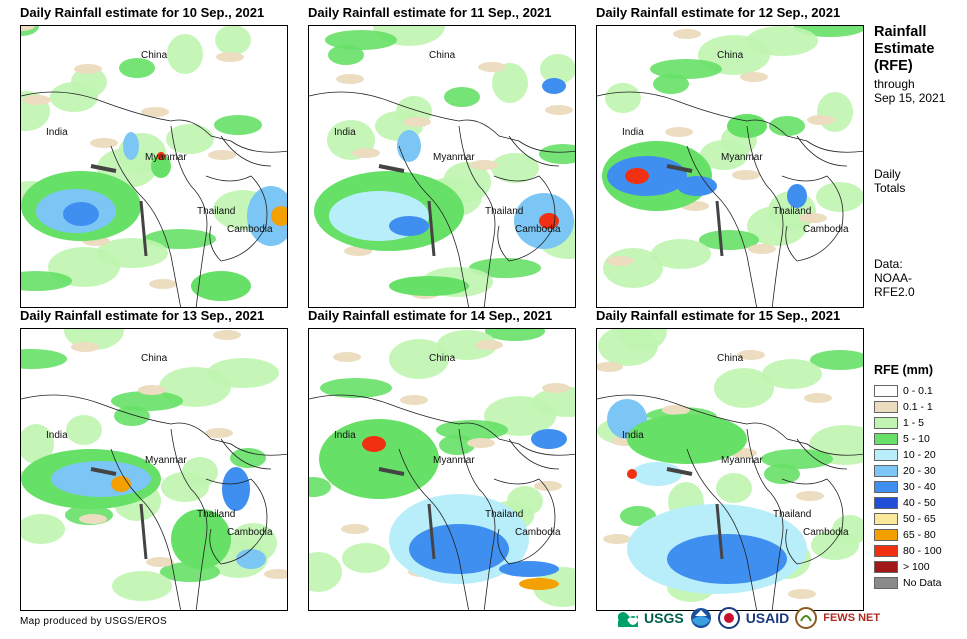 Image resolution: width=967 pixels, height=639 pixels. Describe the element at coordinates (806, 618) in the screenshot. I see `fewsnet-icon` at that location.